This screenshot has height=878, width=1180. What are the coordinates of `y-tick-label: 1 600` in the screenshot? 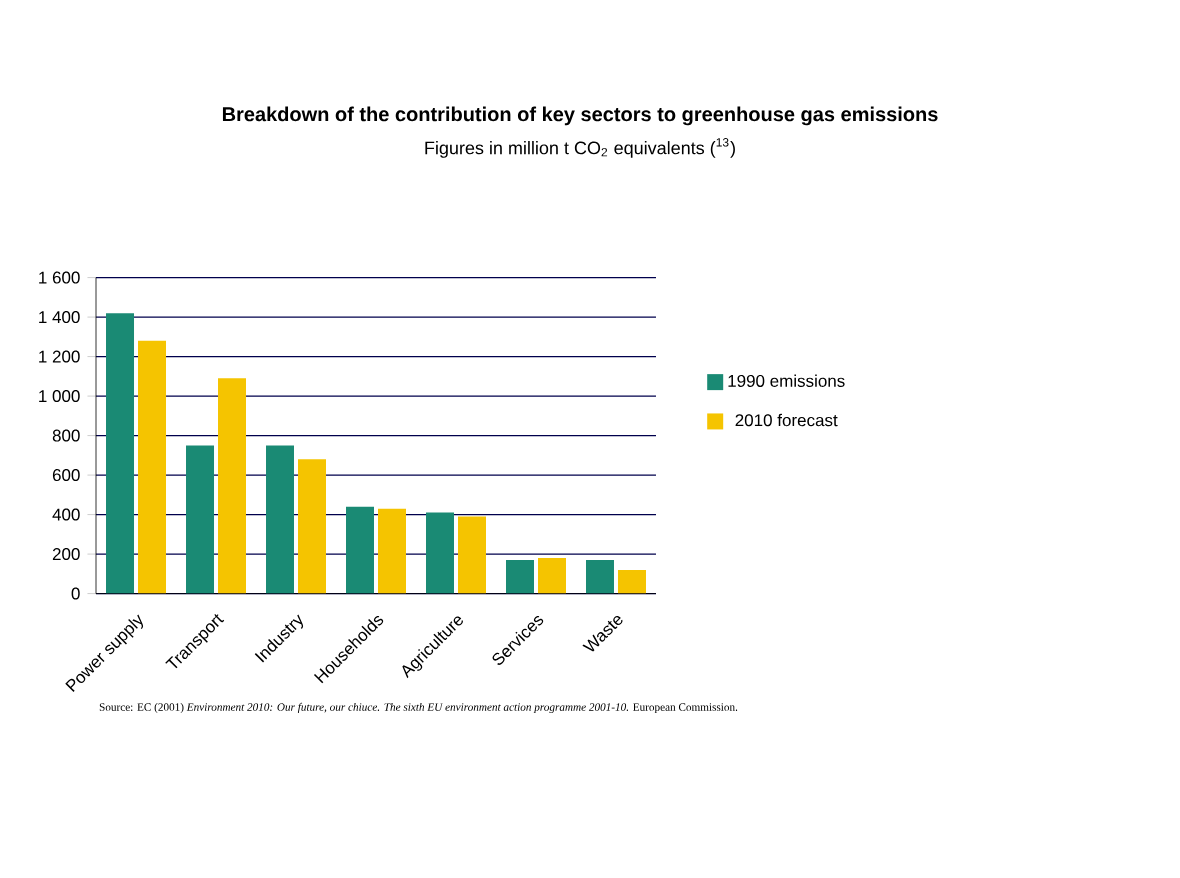 It's located at (59, 277).